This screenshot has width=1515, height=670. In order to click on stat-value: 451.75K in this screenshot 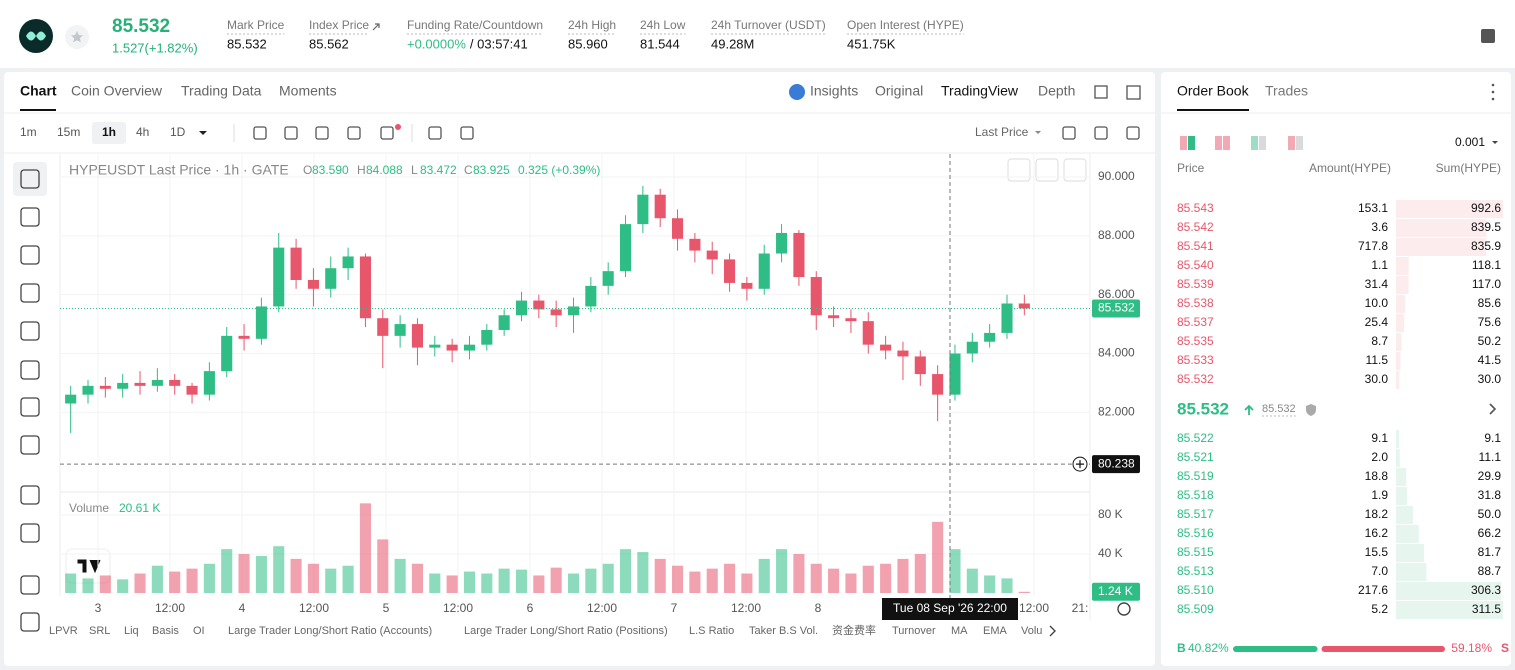, I will do `click(871, 43)`.